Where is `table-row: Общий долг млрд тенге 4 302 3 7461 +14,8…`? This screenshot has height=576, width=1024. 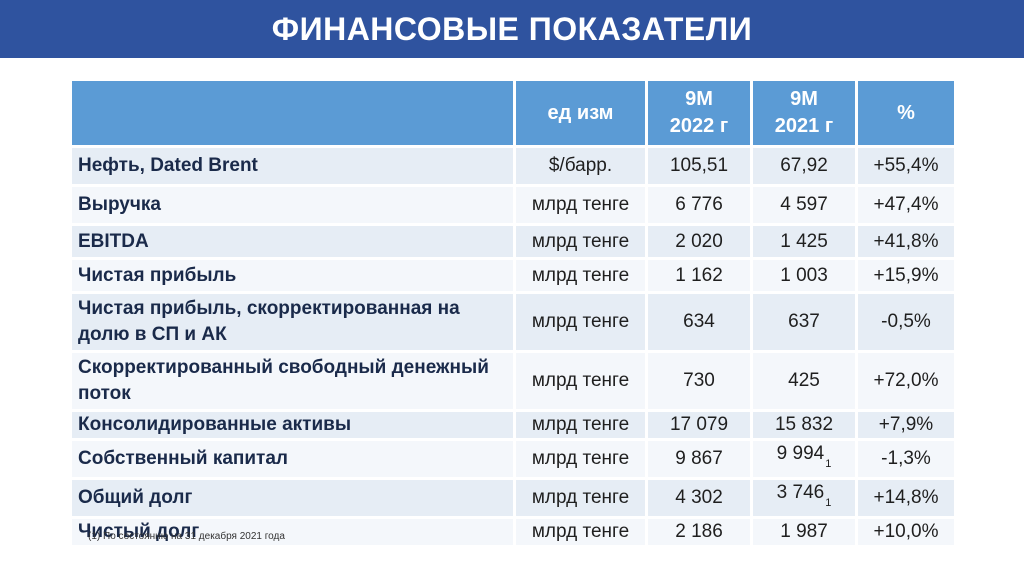
table-row: Общий долг млрд тенге 4 302 3 7461 +14,8… is located at coordinates (513, 498).